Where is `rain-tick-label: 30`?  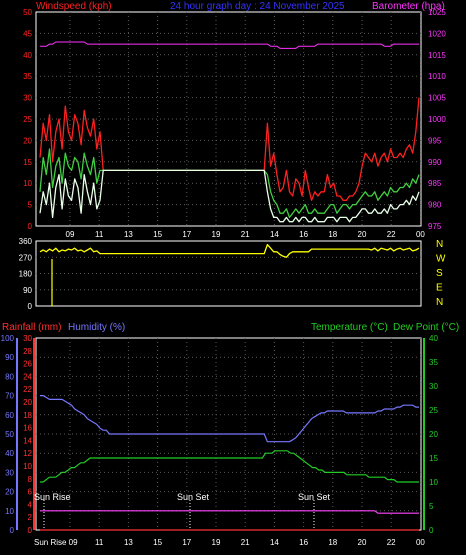
rain-tick-label: 30 is located at coordinates (27, 338).